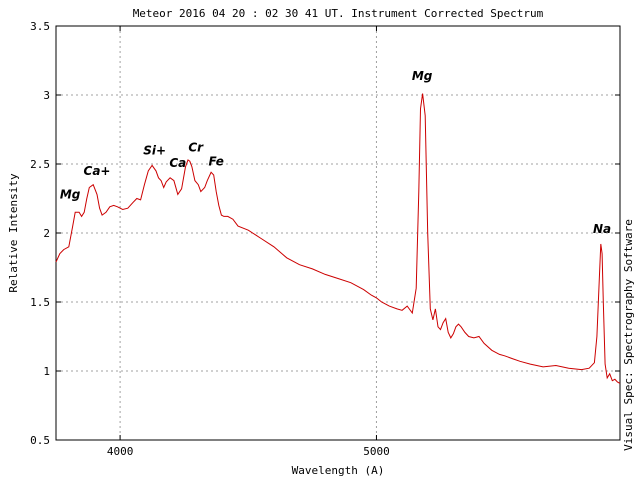  Describe the element at coordinates (376, 451) in the screenshot. I see `x-tick-label: 5000` at that location.